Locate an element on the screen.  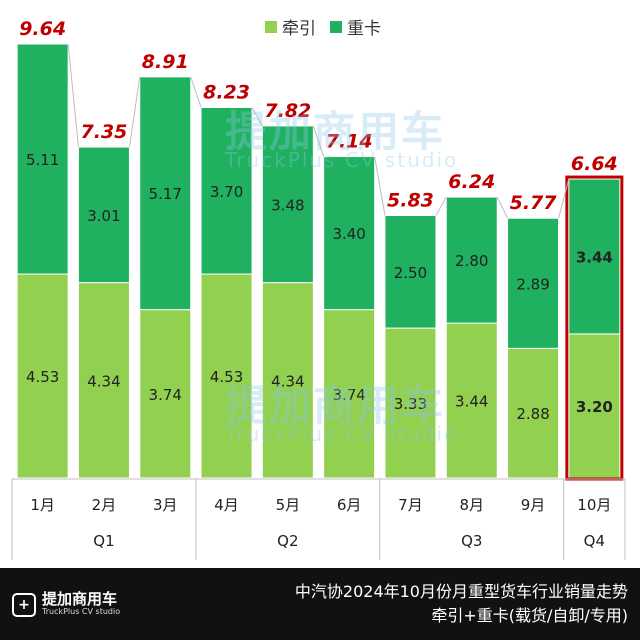
logo-text: 提加商用车 TruckPlus CV studio is located at coordinates (81, 604).